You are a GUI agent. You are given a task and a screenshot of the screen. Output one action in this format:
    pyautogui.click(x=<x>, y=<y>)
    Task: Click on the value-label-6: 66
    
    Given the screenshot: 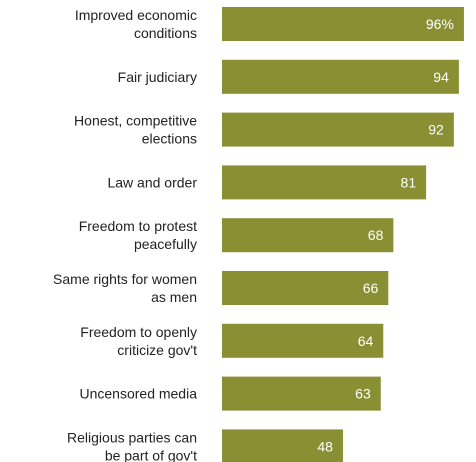 What is the action you would take?
    pyautogui.click(x=371, y=288)
    